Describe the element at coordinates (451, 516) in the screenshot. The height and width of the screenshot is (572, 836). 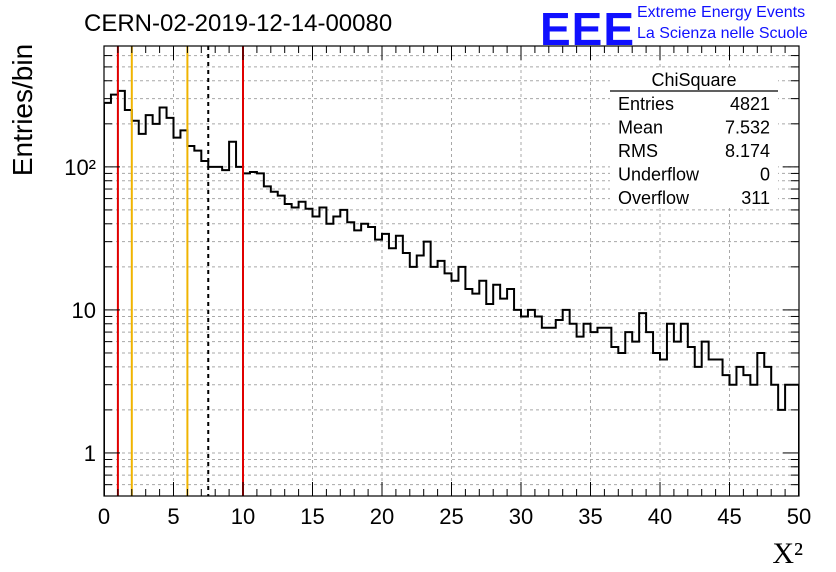
I see `x-tick-label: 25` at that location.